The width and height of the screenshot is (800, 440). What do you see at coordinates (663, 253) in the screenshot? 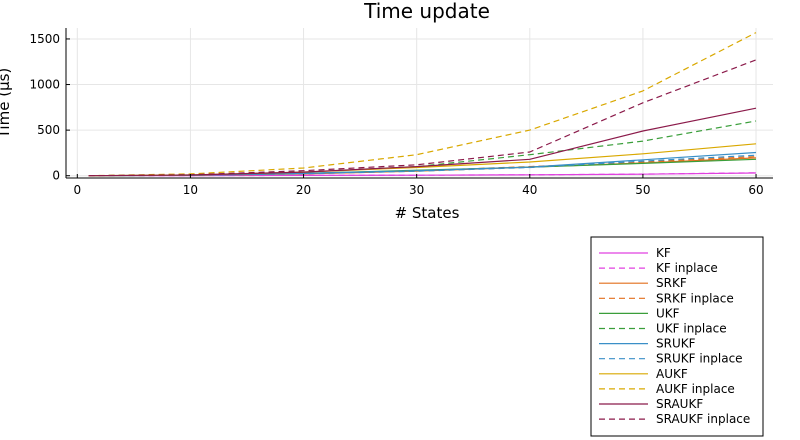
I see `legend-label-kf: KF` at bounding box center [663, 253].